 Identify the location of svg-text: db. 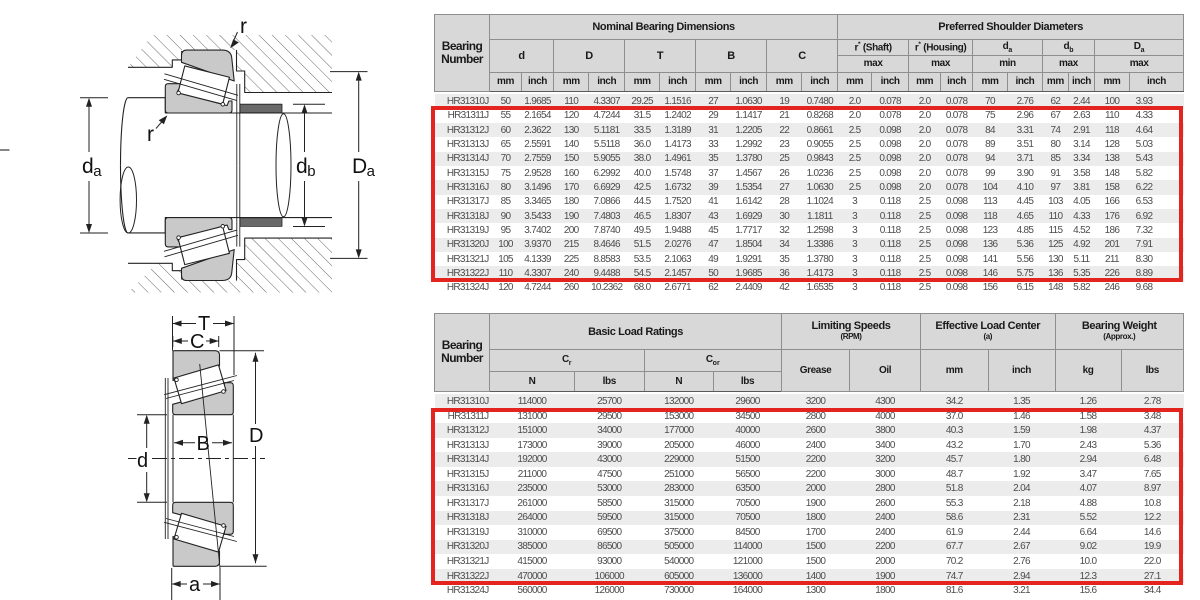
(305, 167).